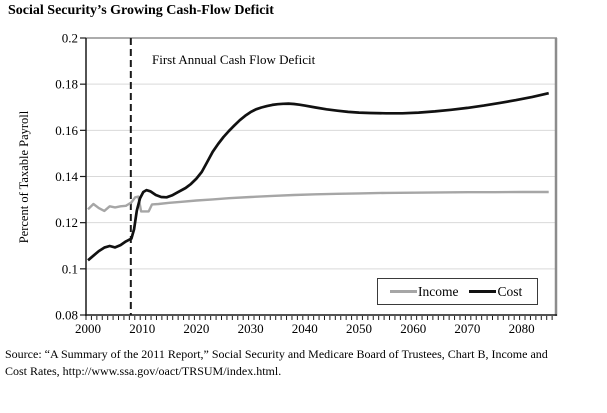 The height and width of the screenshot is (413, 607). I want to click on income-line-swatch, so click(403, 291).